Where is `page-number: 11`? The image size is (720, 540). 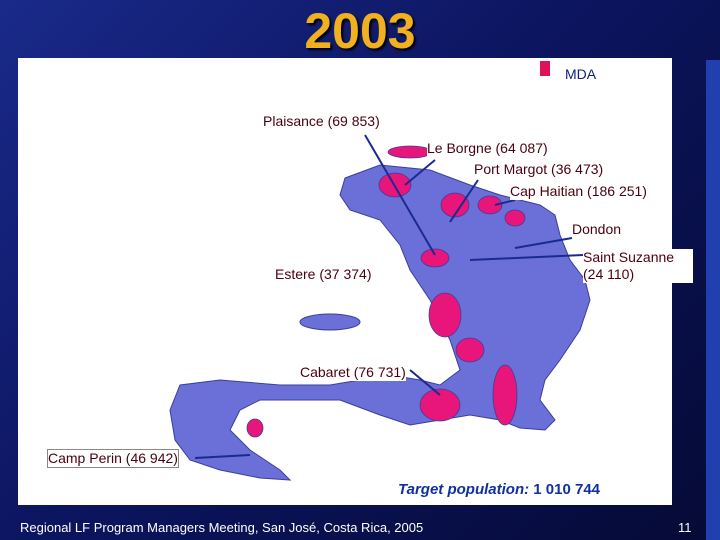
page-number: 11 is located at coordinates (685, 527).